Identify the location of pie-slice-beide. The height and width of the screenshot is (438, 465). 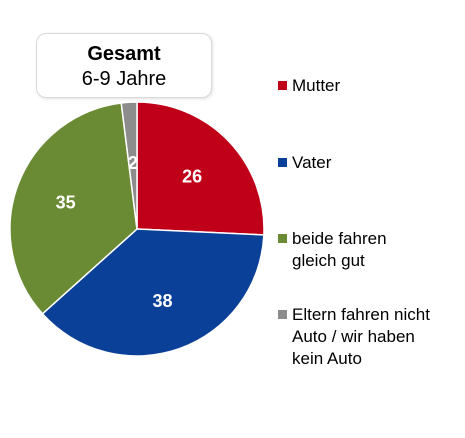
(73, 208).